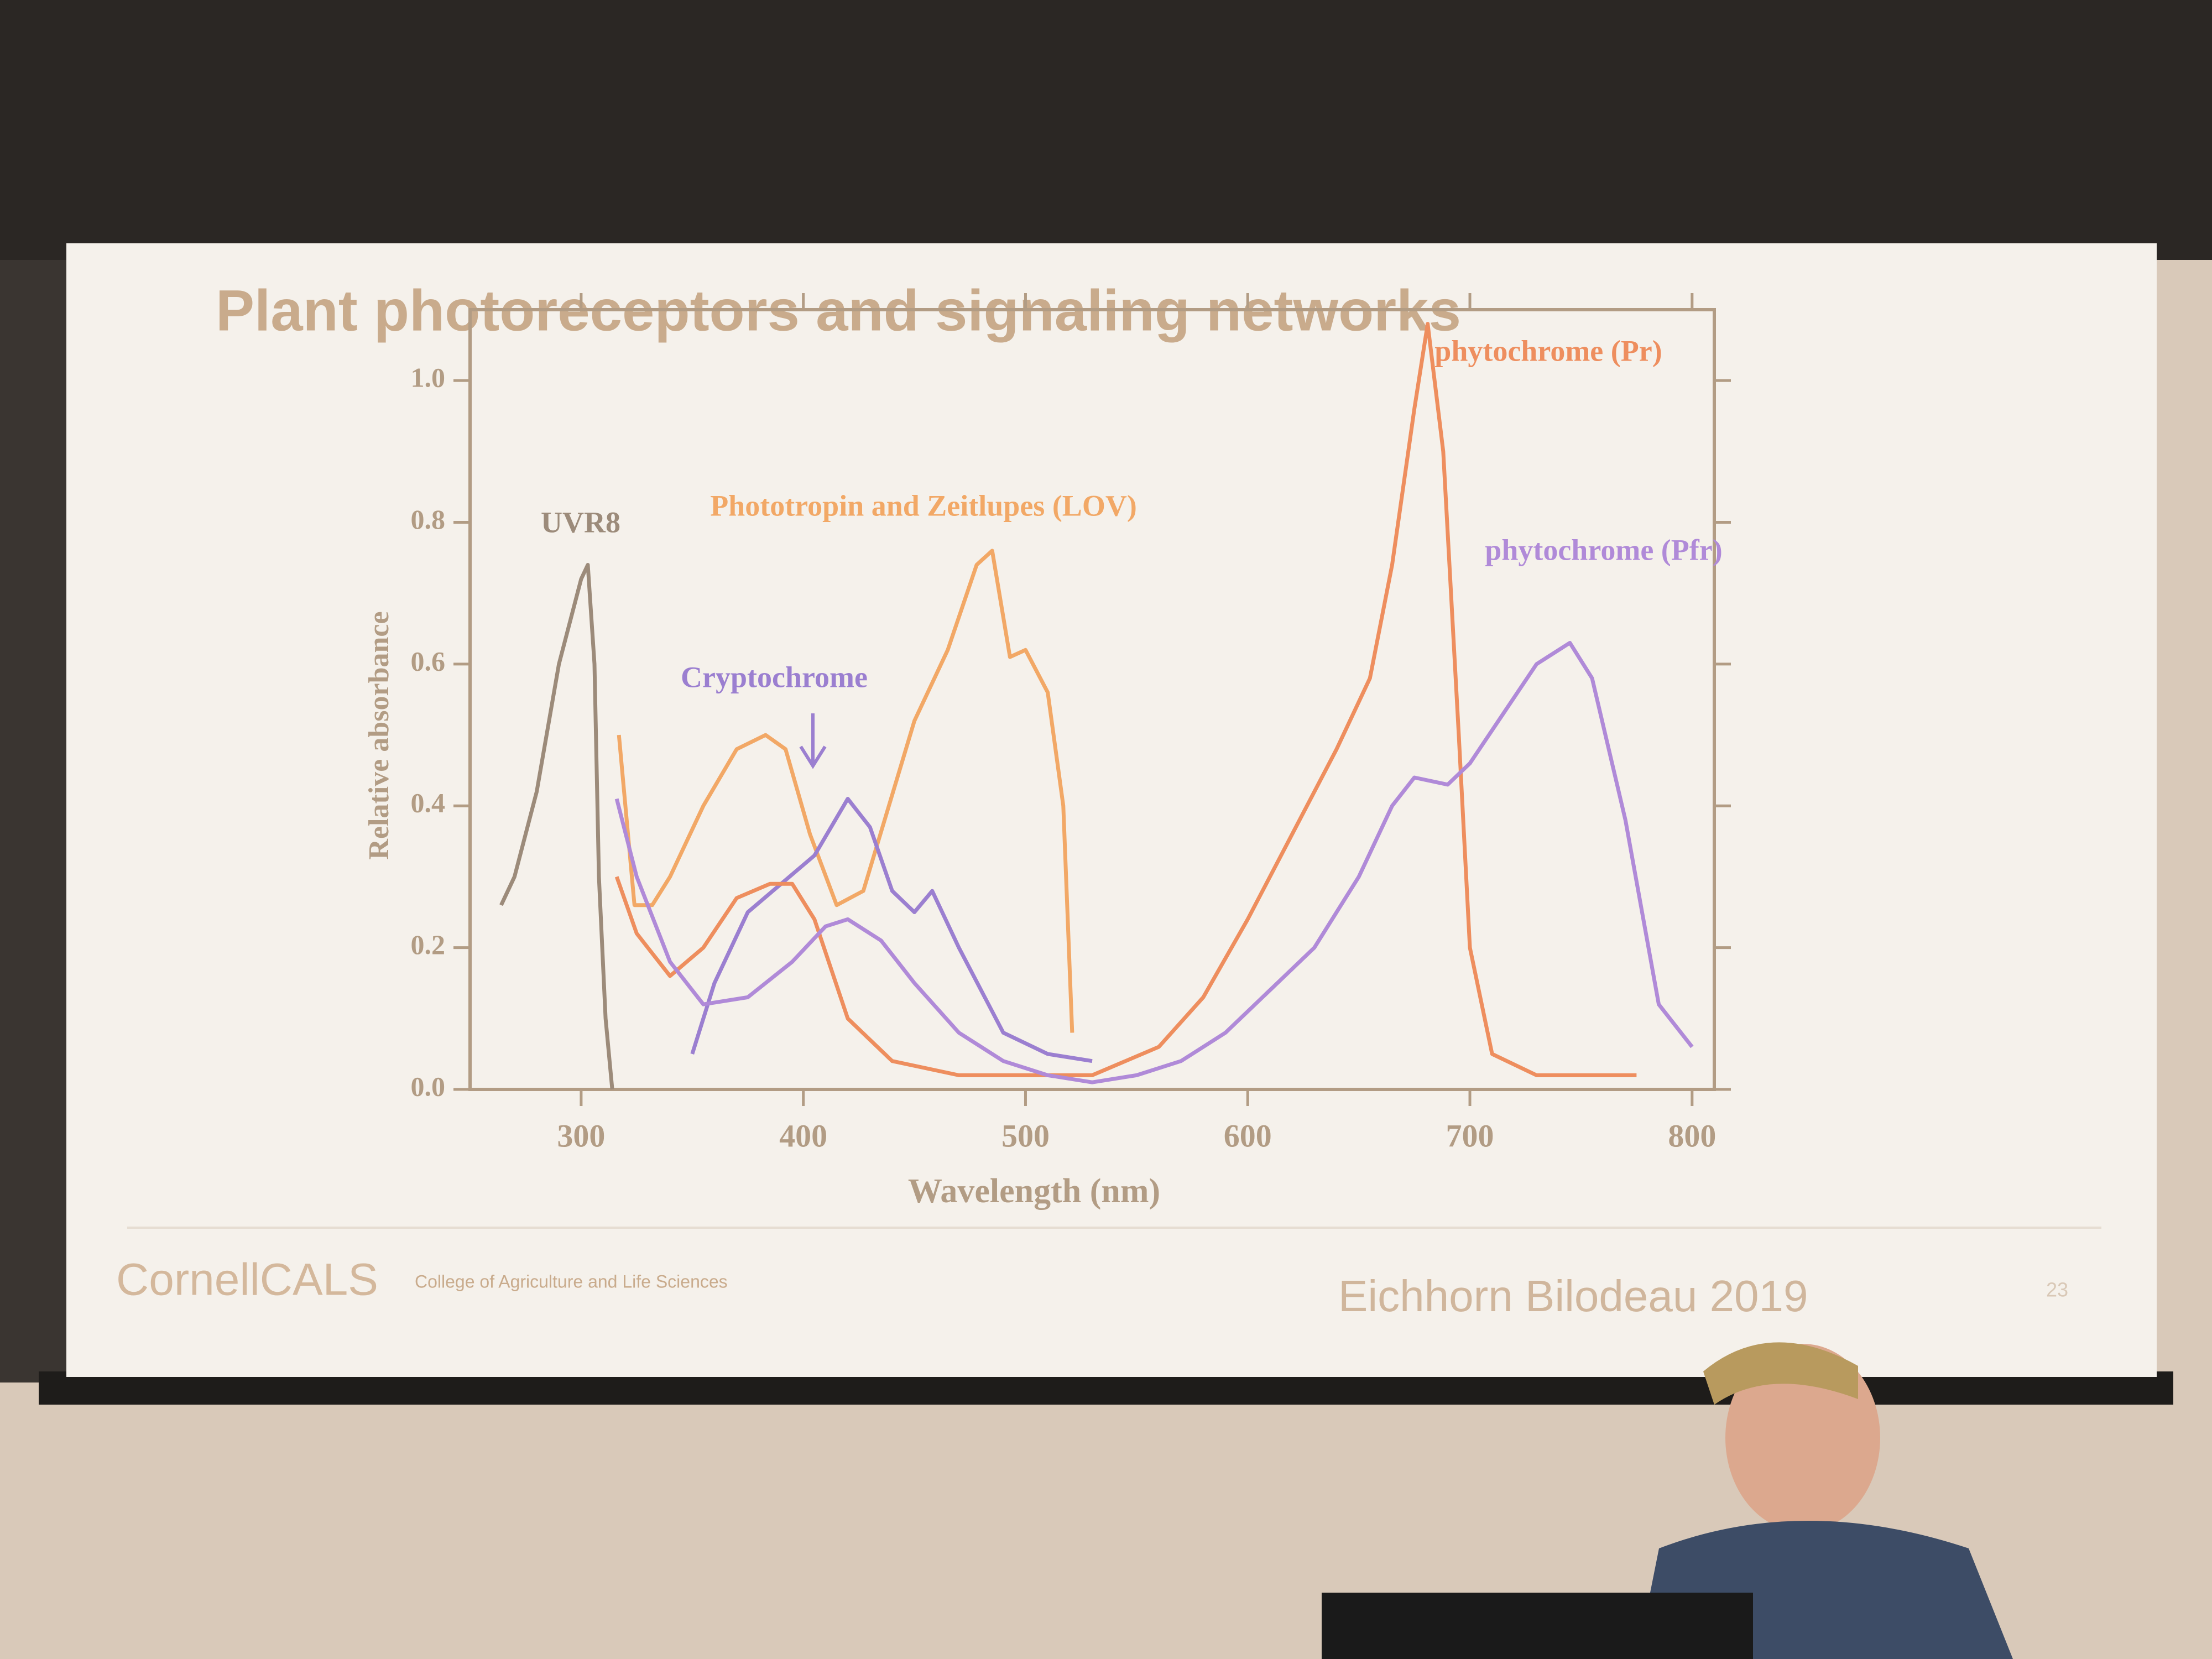 Image resolution: width=2212 pixels, height=1659 pixels. I want to click on y-tick-label: 0.4, so click(429, 803).